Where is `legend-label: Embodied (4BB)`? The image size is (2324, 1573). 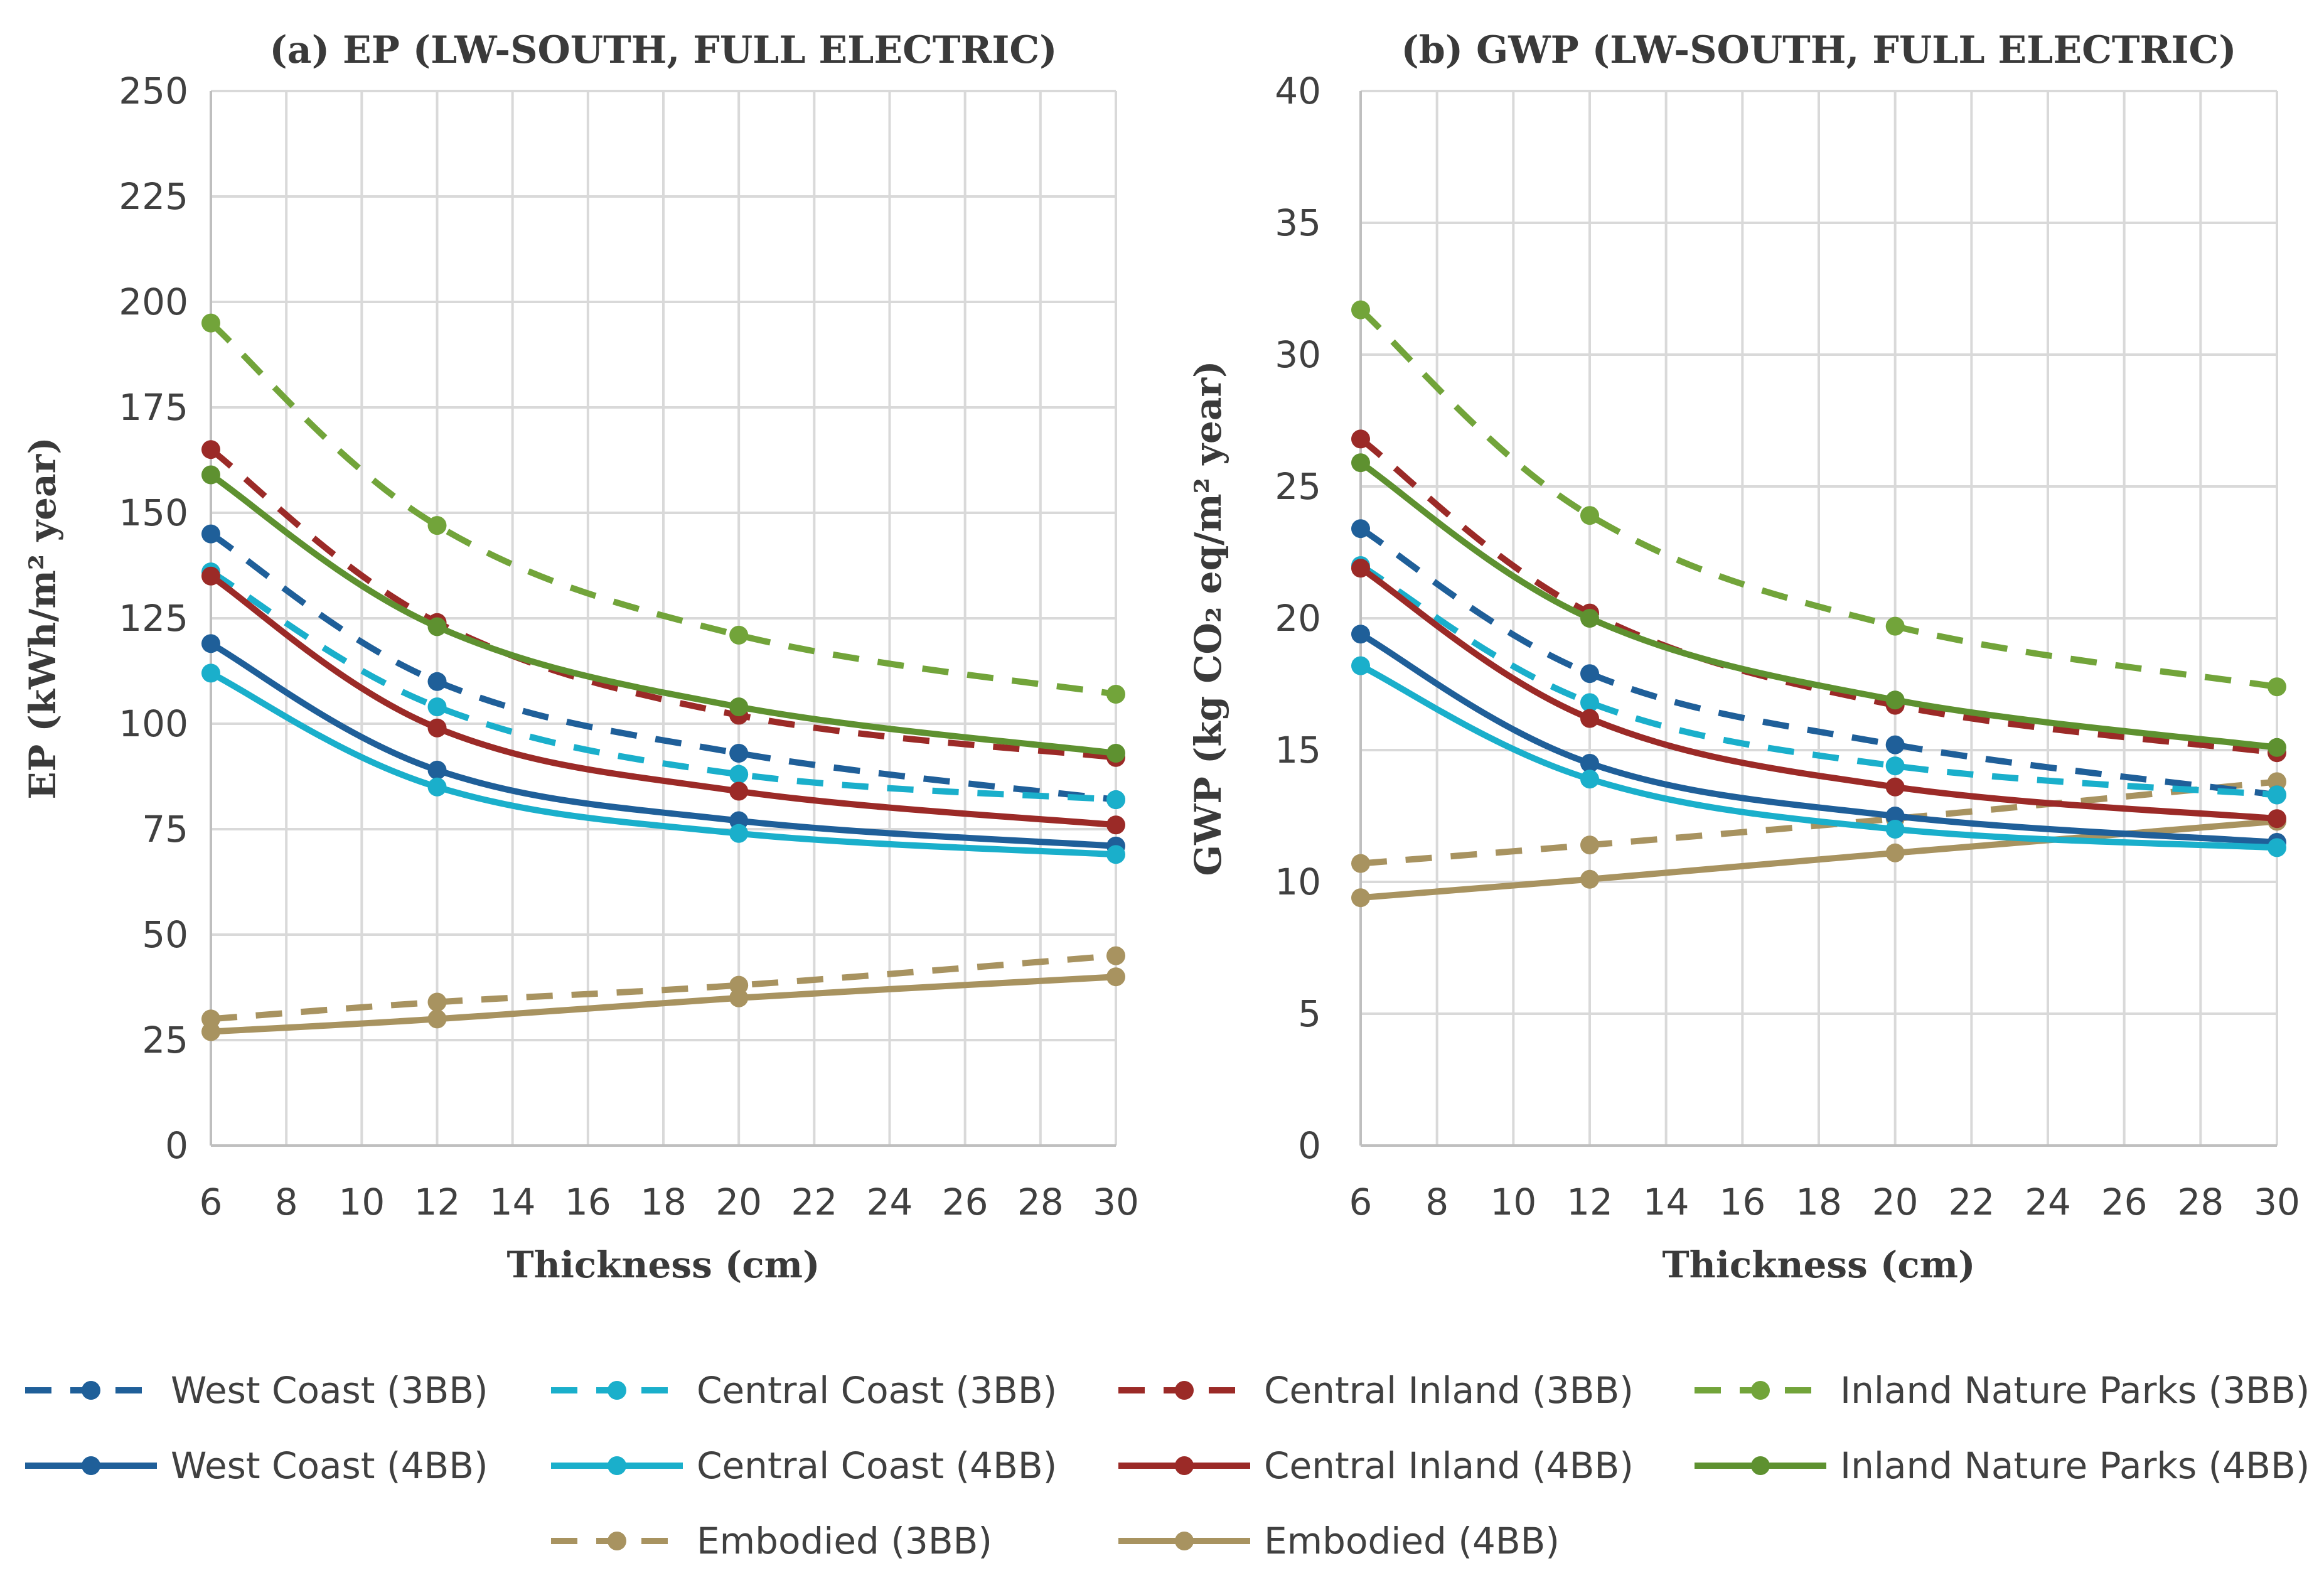
legend-label: Embodied (4BB) is located at coordinates (1412, 1541).